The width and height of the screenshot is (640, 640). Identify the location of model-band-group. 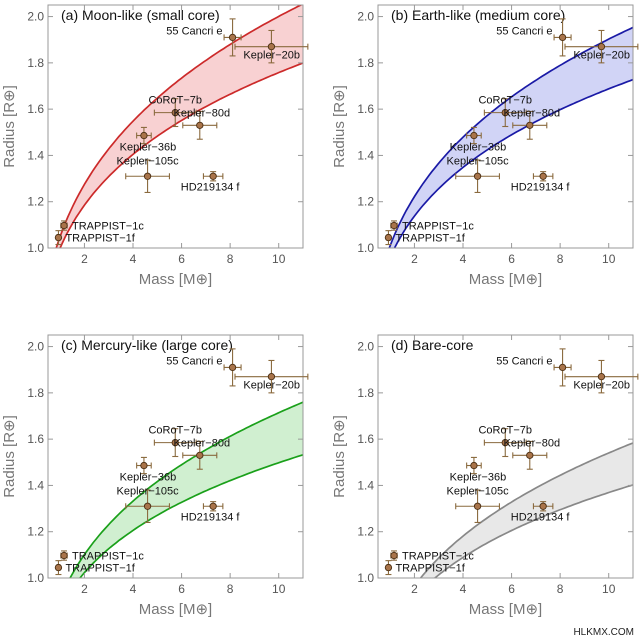
(526, 510).